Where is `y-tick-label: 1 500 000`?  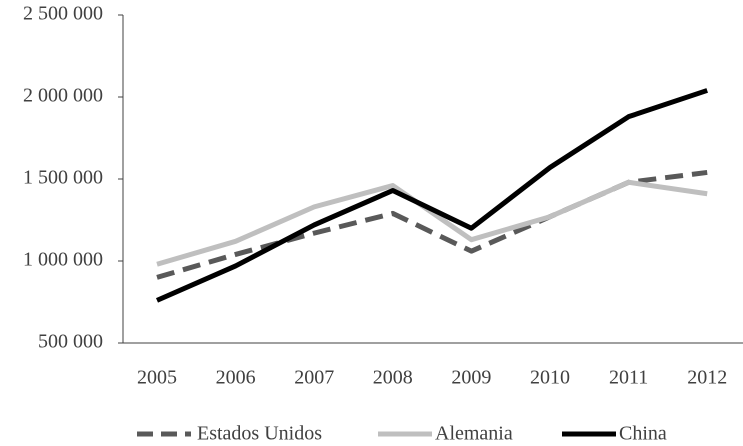 y-tick-label: 1 500 000 is located at coordinates (63, 178).